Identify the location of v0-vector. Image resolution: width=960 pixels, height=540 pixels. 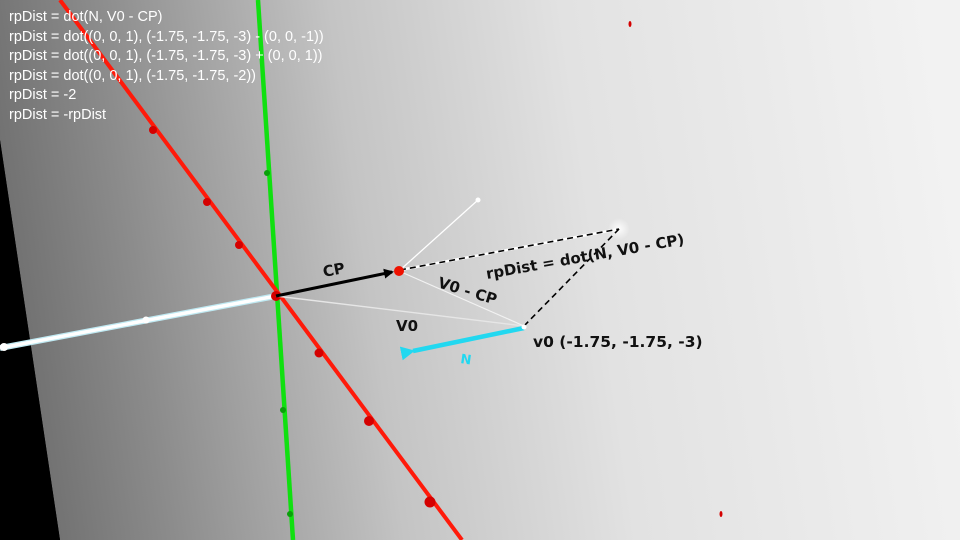
(400, 311).